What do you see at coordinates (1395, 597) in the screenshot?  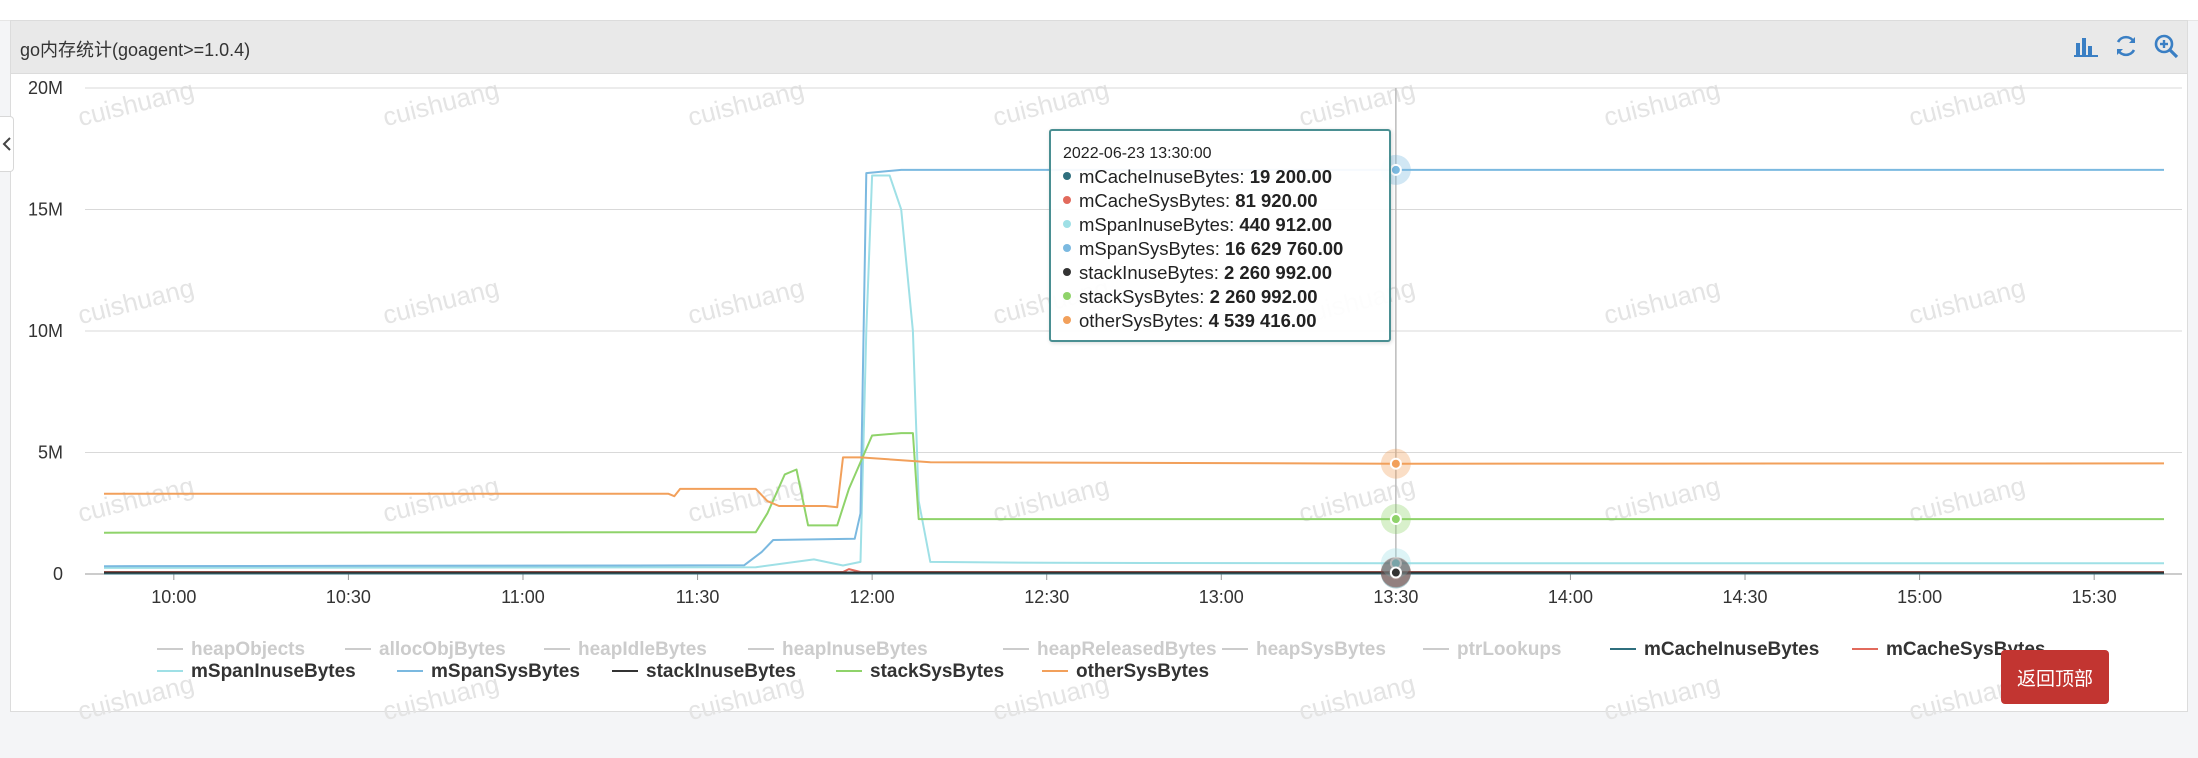 I see `x-tick-label: 13:30` at bounding box center [1395, 597].